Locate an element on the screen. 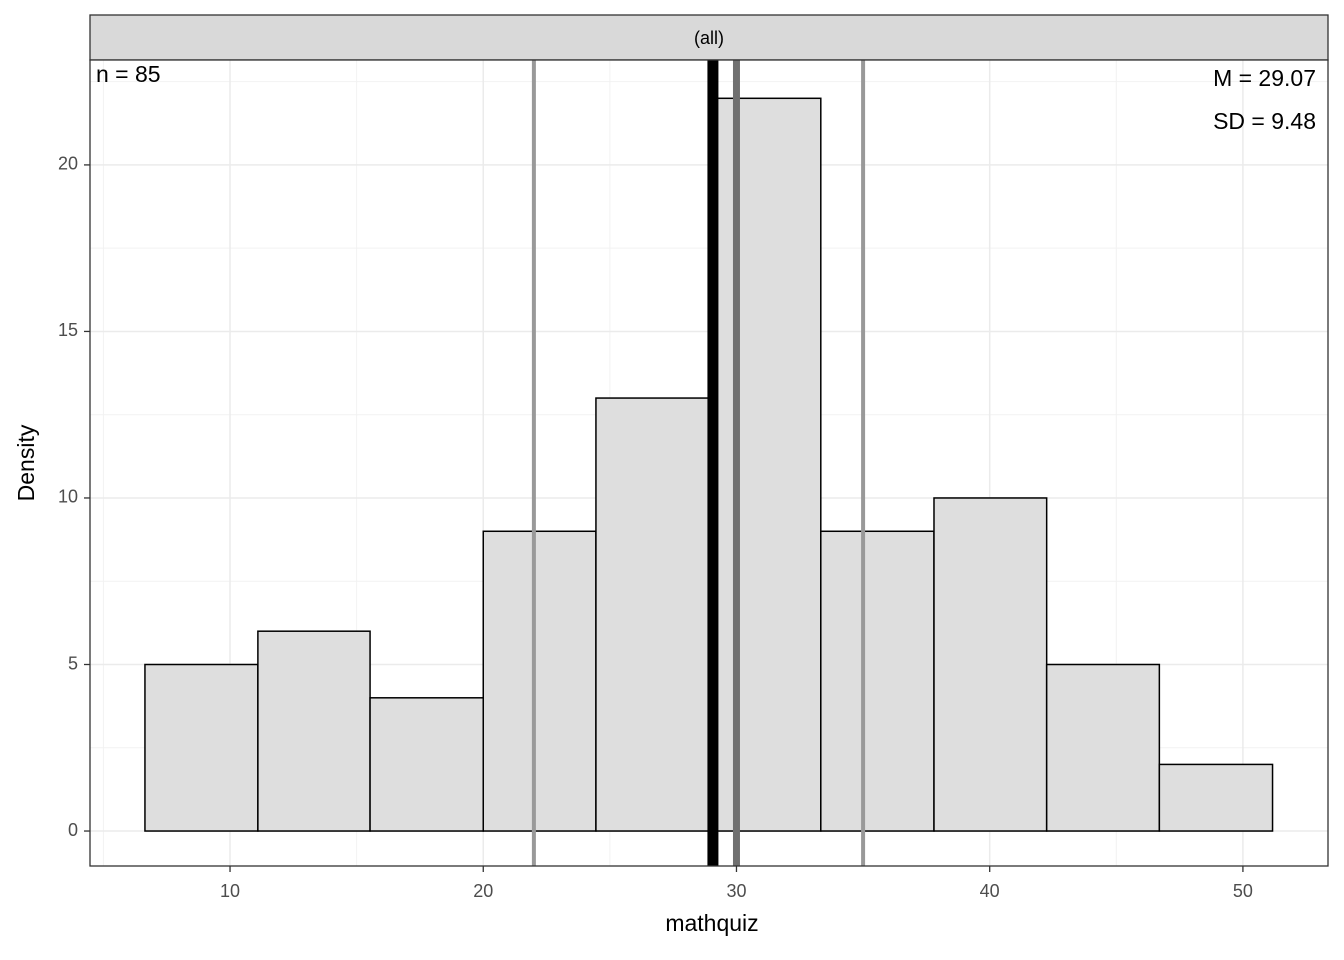 This screenshot has height=960, width=1344. y-axis-title: Density is located at coordinates (26, 462).